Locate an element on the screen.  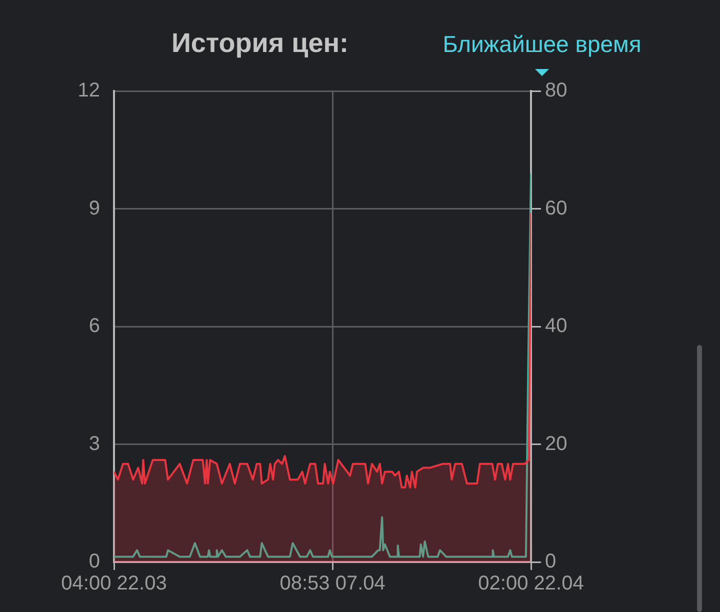
y2-tick-label: 20 is located at coordinates (556, 443).